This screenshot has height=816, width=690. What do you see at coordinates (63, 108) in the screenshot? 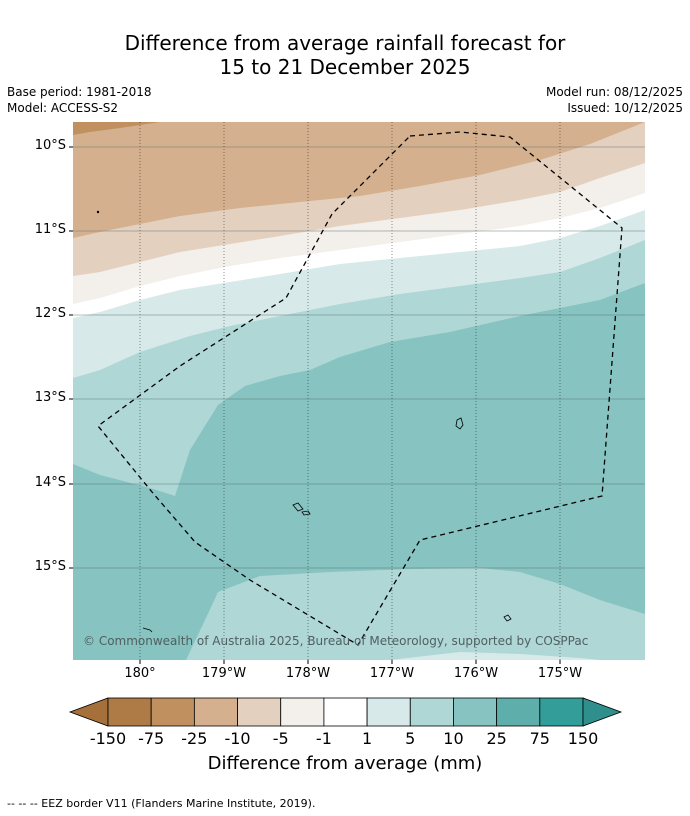
I see `model-name: Model: ACCESS-S2` at bounding box center [63, 108].